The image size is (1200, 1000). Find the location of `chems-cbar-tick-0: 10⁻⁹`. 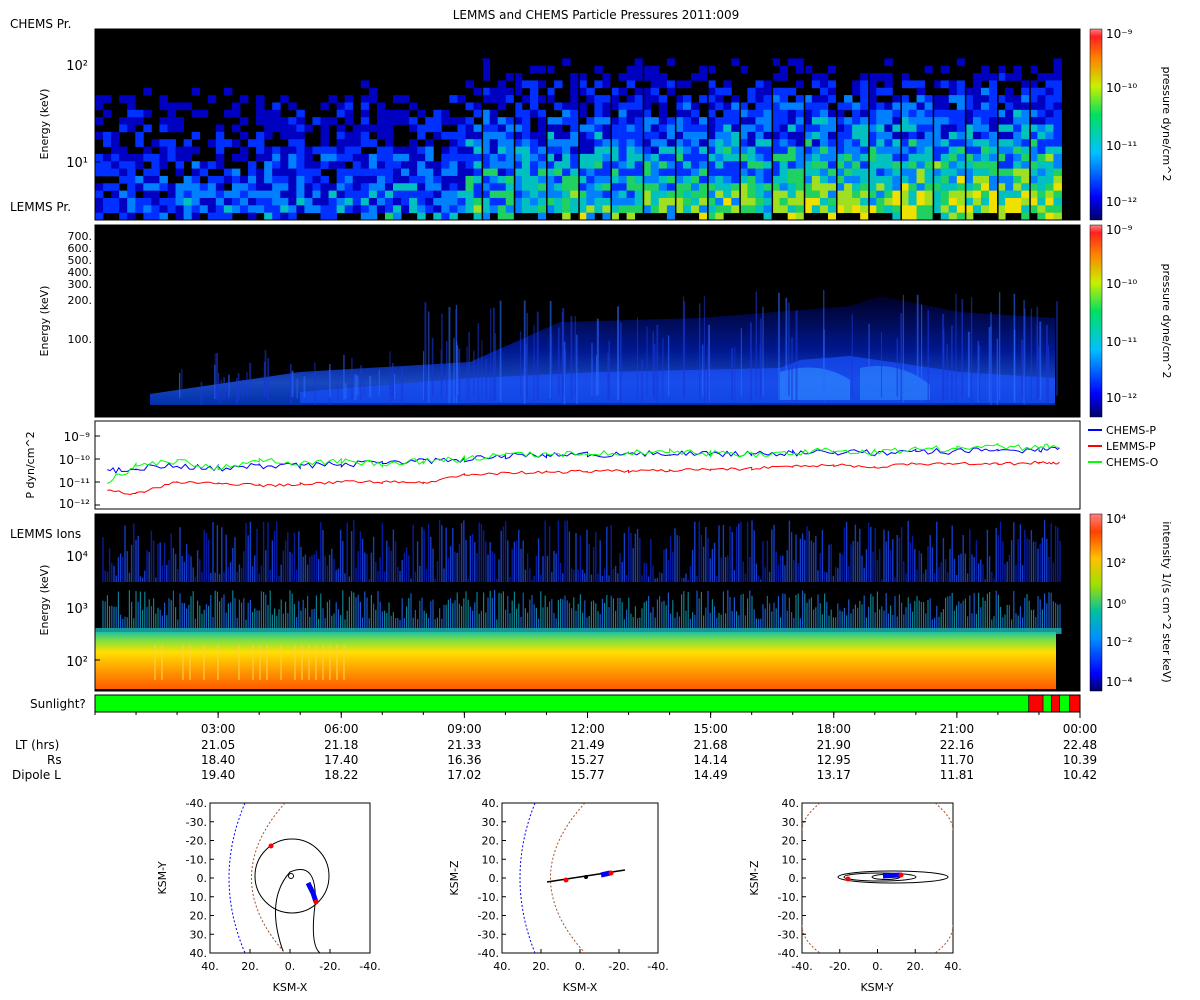

chems-cbar-tick-0: 10⁻⁹ is located at coordinates (1119, 34).